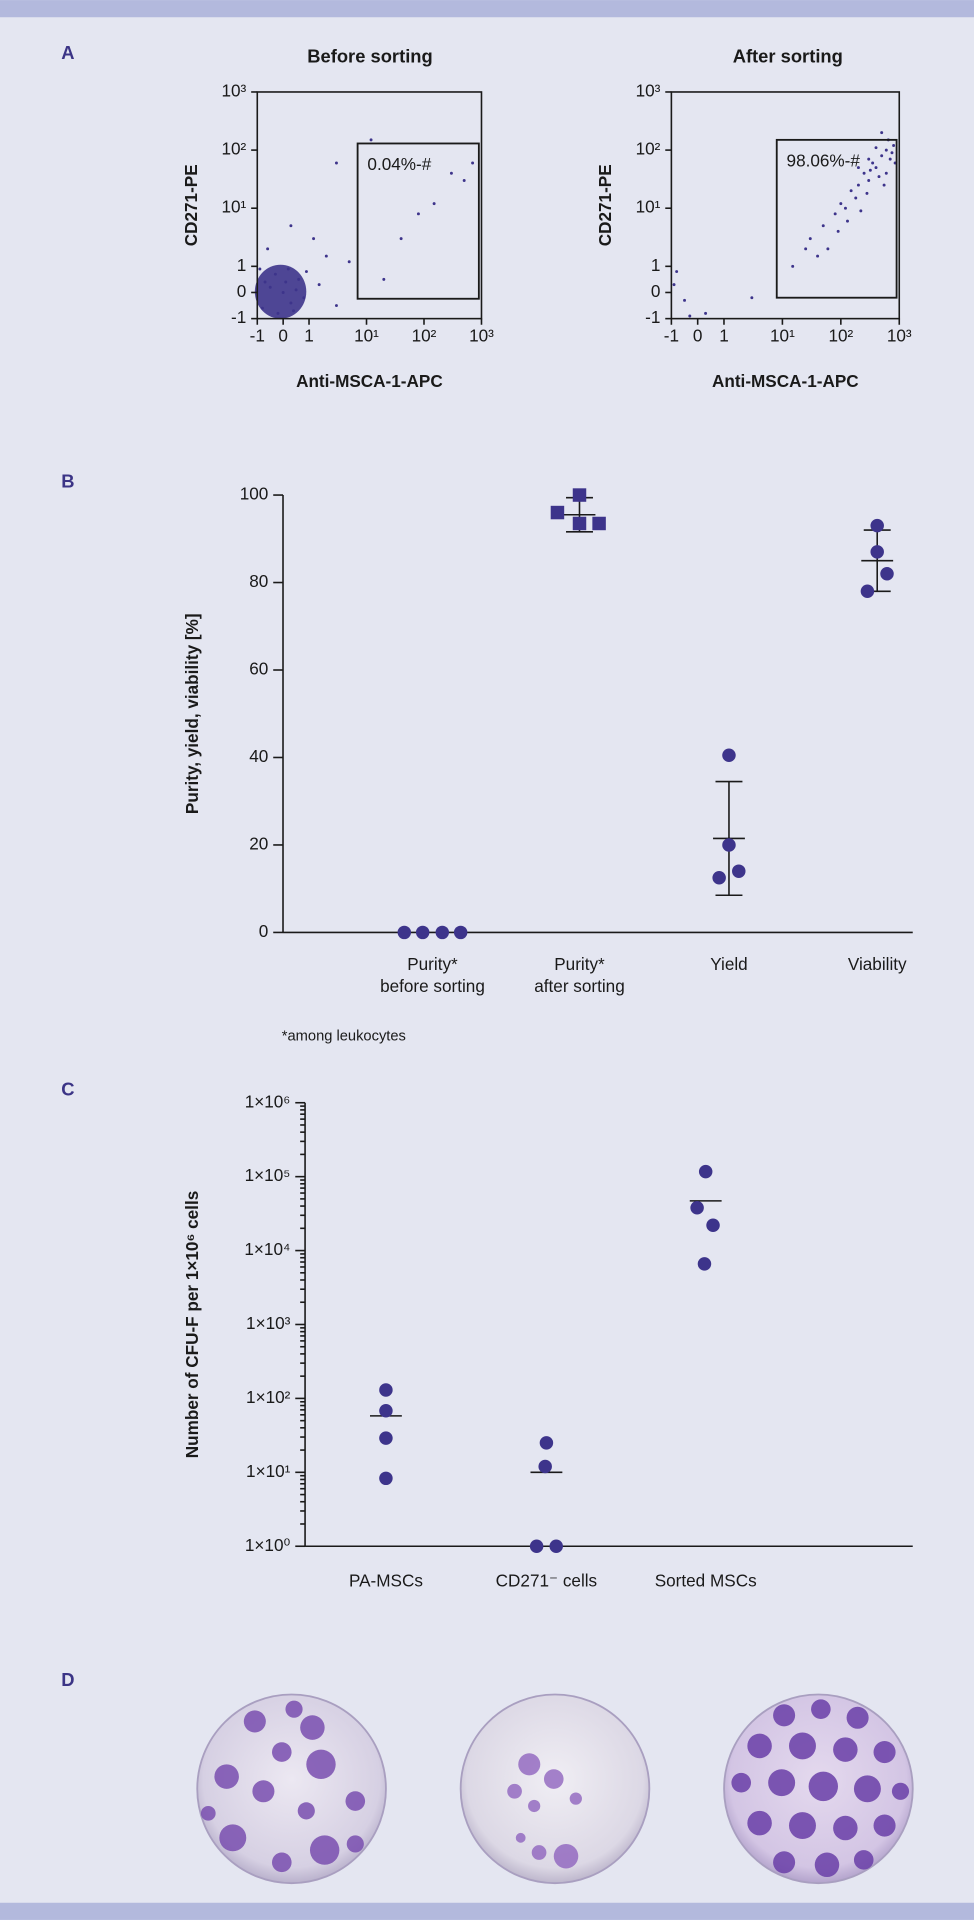  Describe the element at coordinates (233, 91) in the screenshot. I see `y-tick-label: 10³` at that location.